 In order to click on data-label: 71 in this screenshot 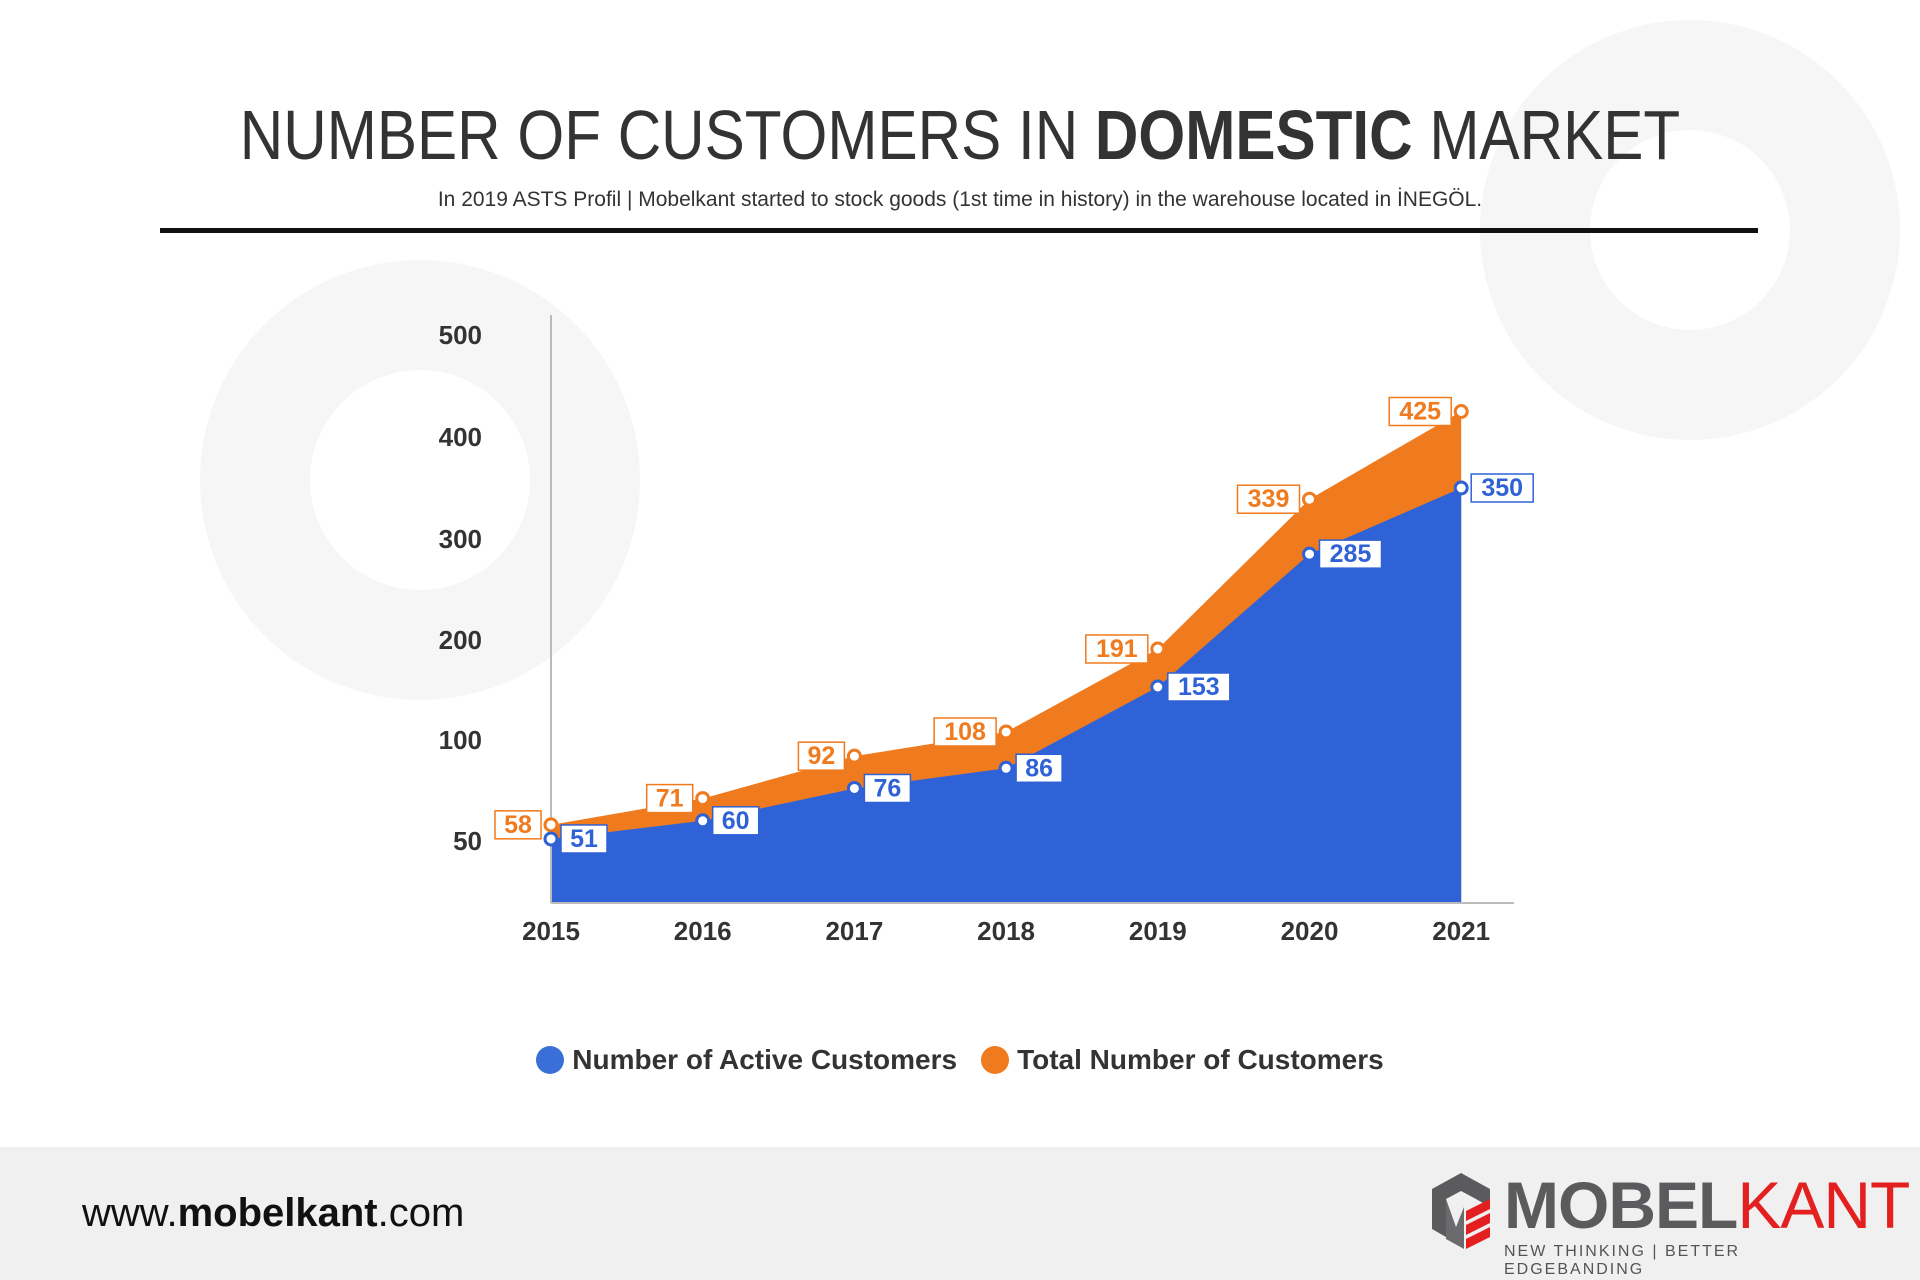, I will do `click(670, 799)`.